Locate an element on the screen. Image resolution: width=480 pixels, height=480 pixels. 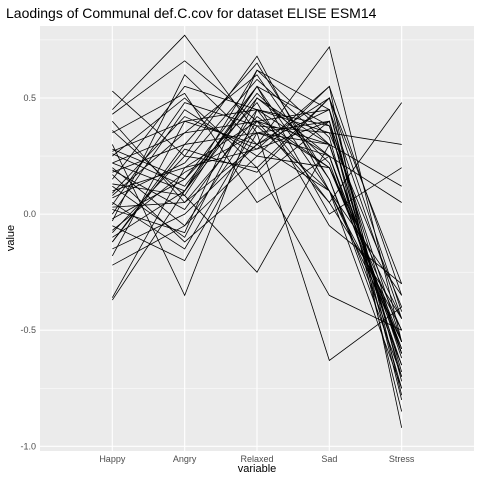
x-tick-label: Sad is located at coordinates (329, 459).